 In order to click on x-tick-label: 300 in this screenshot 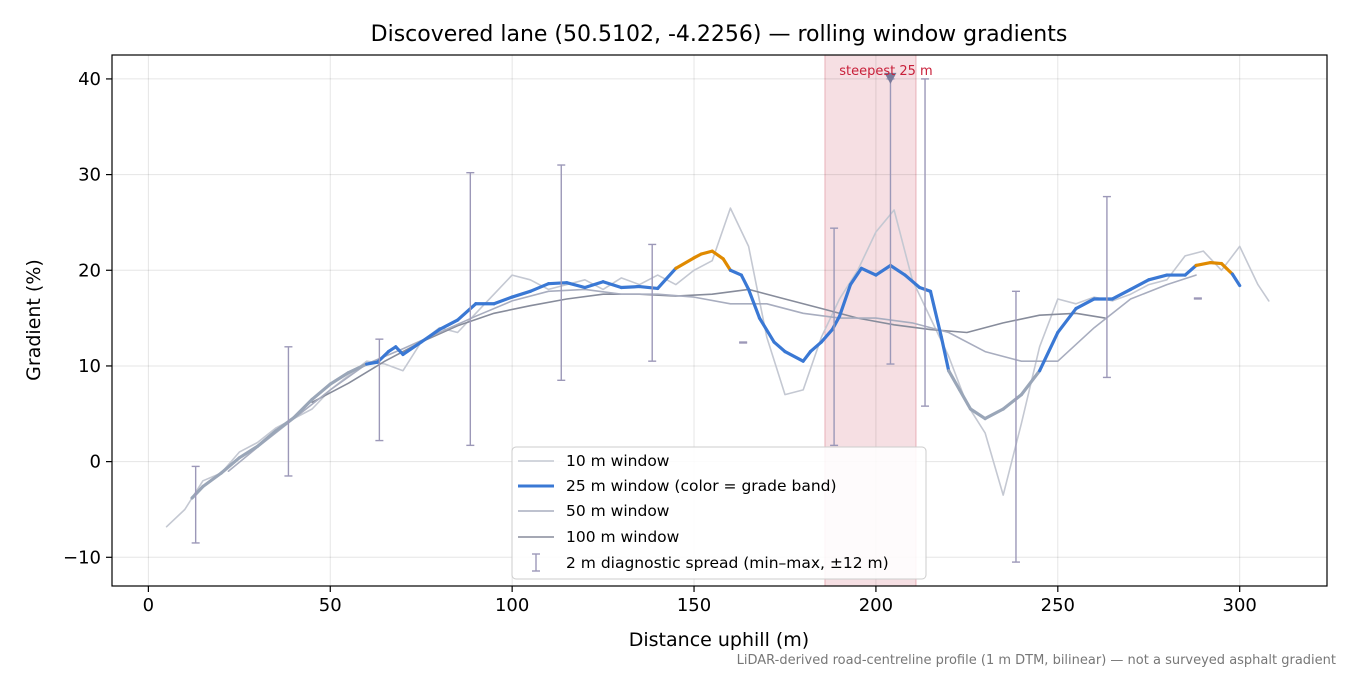, I will do `click(1240, 605)`.